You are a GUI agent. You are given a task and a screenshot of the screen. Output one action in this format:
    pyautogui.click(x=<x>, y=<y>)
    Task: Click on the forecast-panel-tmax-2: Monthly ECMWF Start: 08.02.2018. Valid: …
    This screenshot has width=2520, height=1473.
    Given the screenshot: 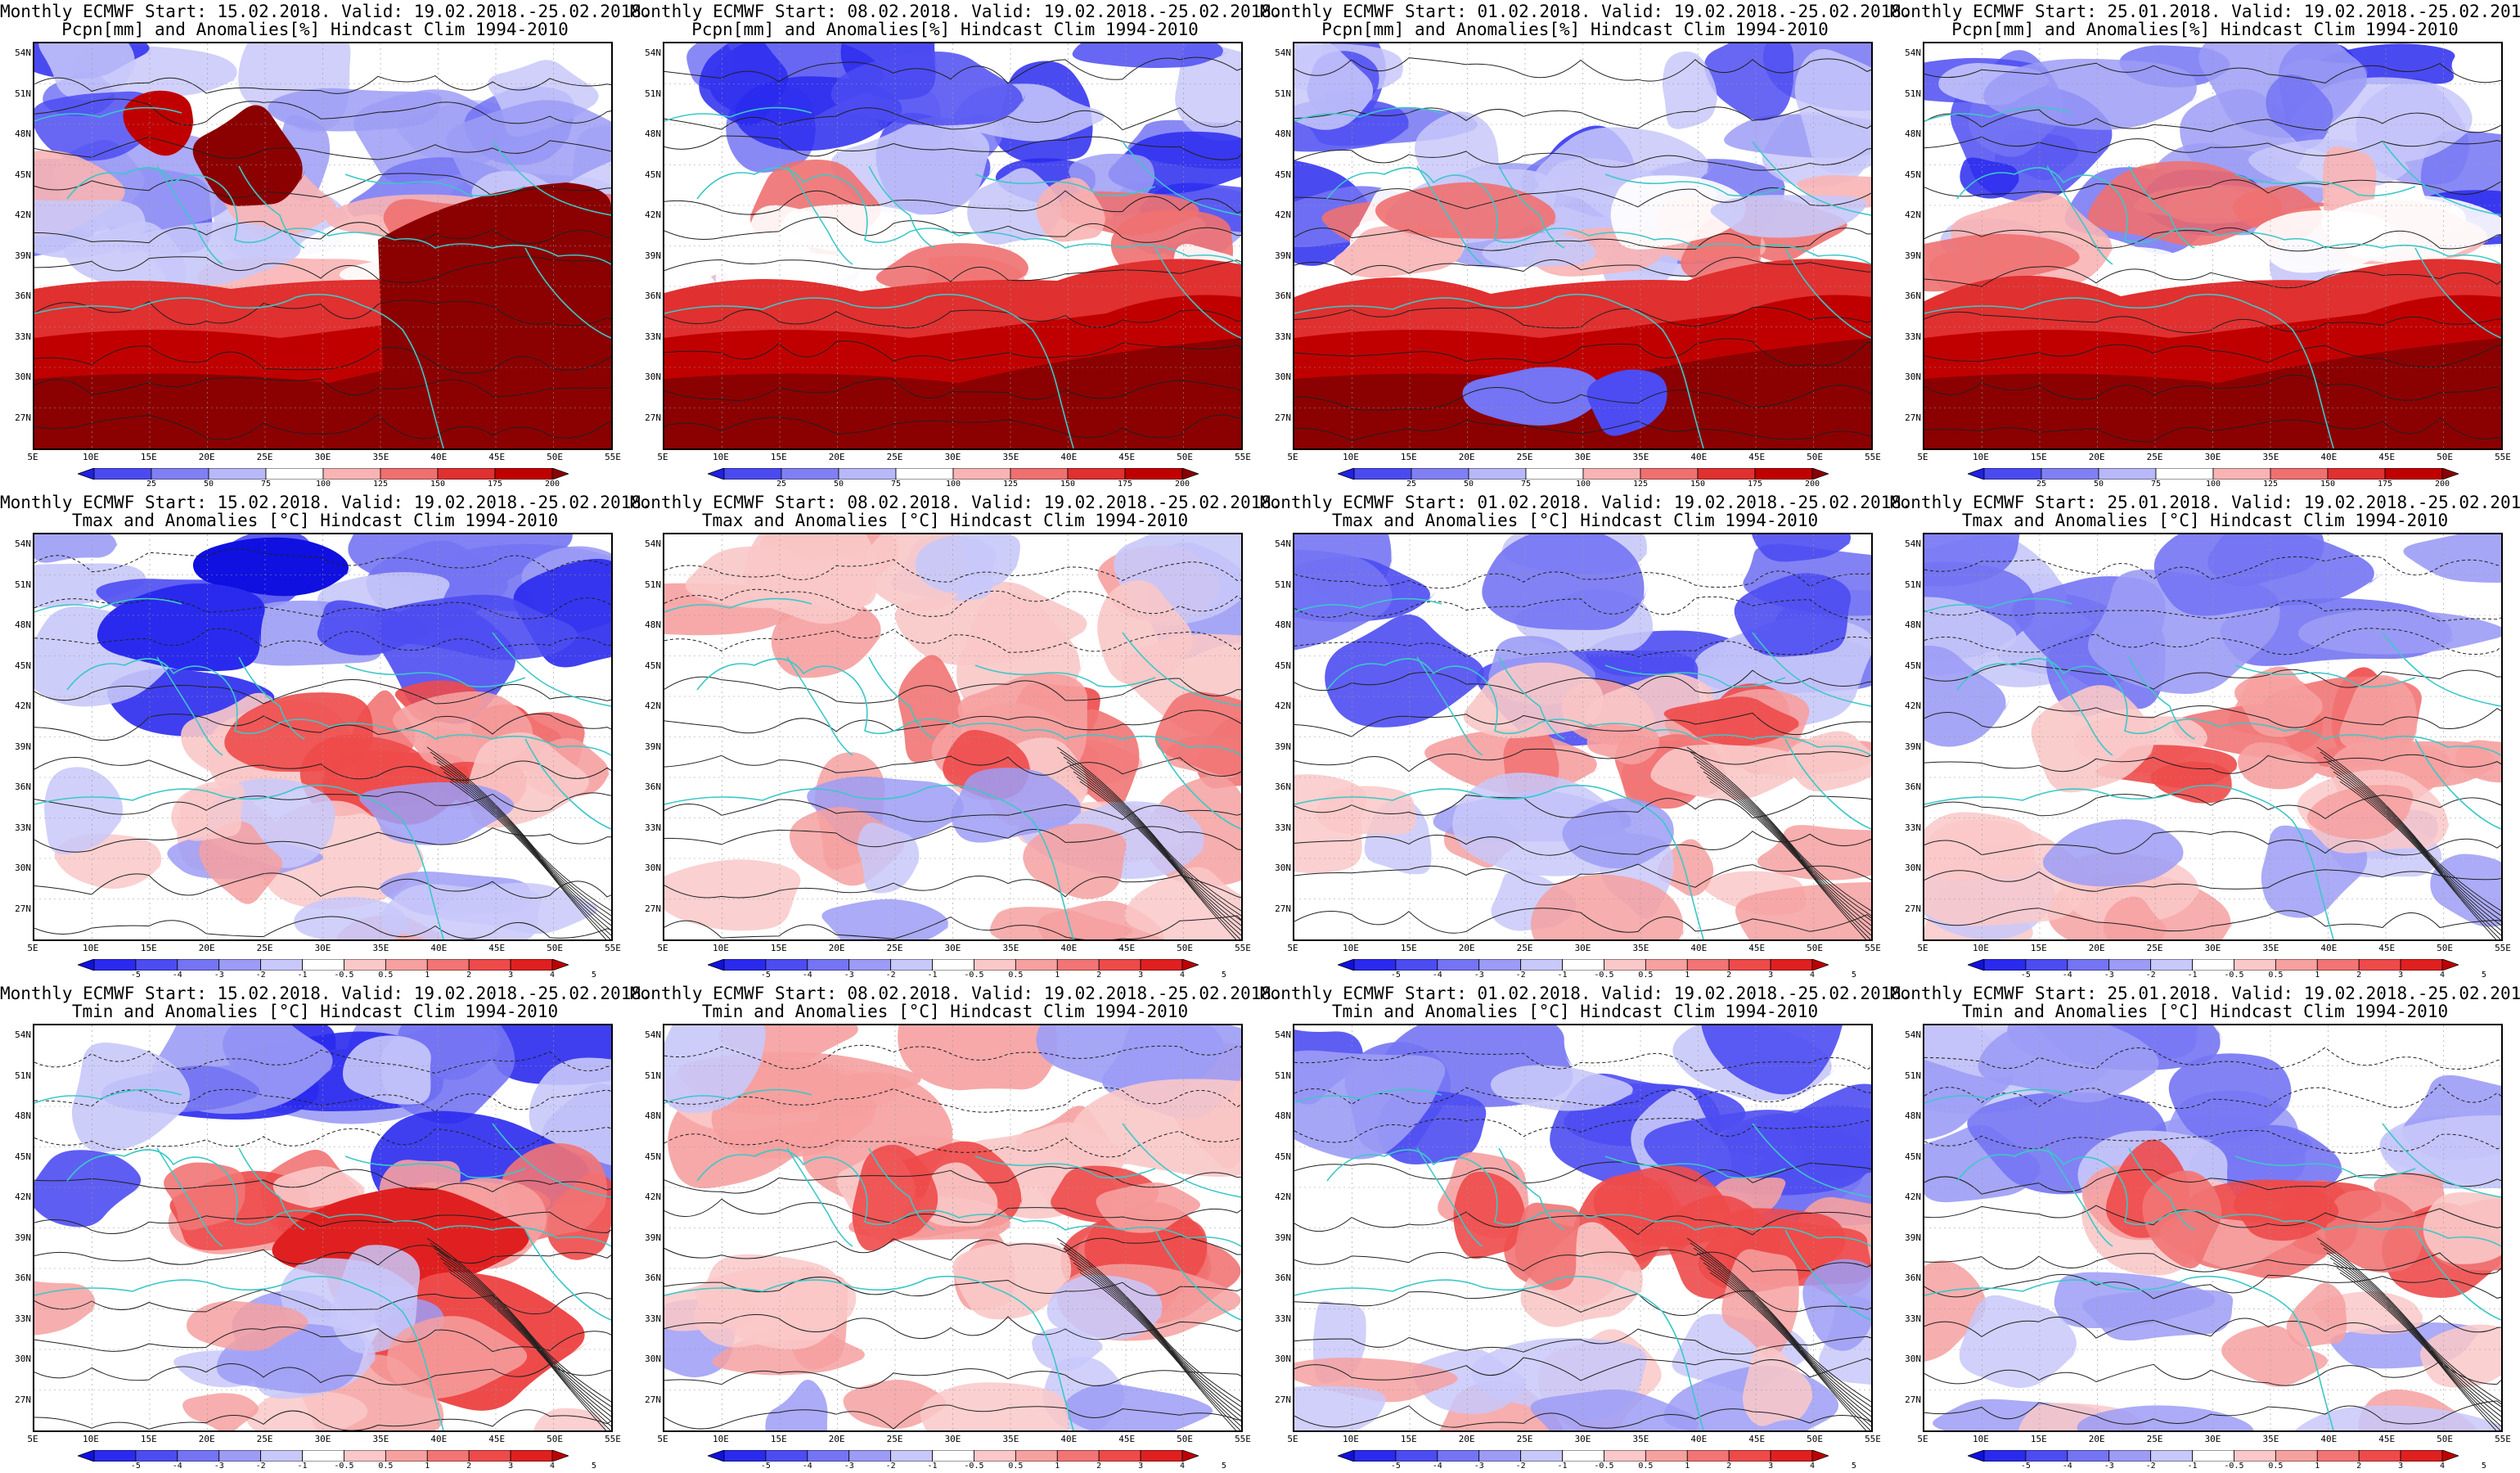 What is the action you would take?
    pyautogui.click(x=956, y=737)
    